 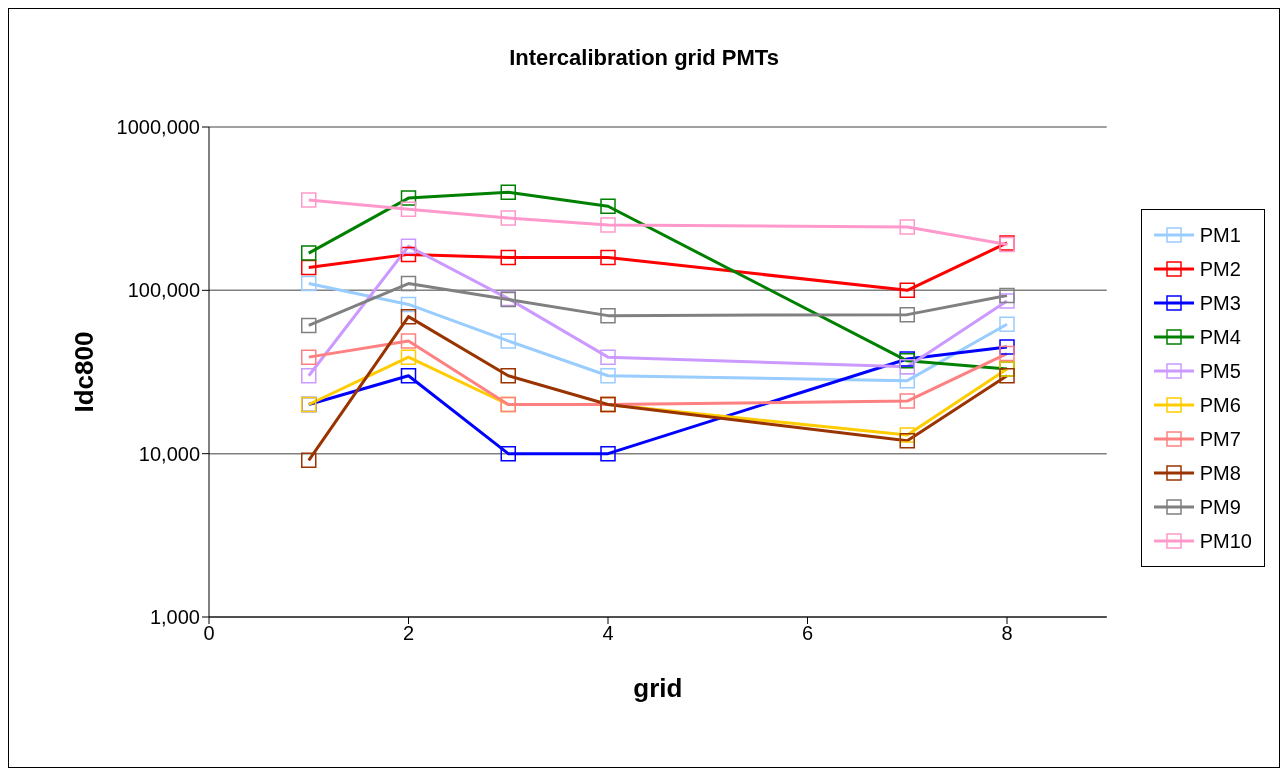 What do you see at coordinates (1225, 541) in the screenshot?
I see `legend-label: PM10` at bounding box center [1225, 541].